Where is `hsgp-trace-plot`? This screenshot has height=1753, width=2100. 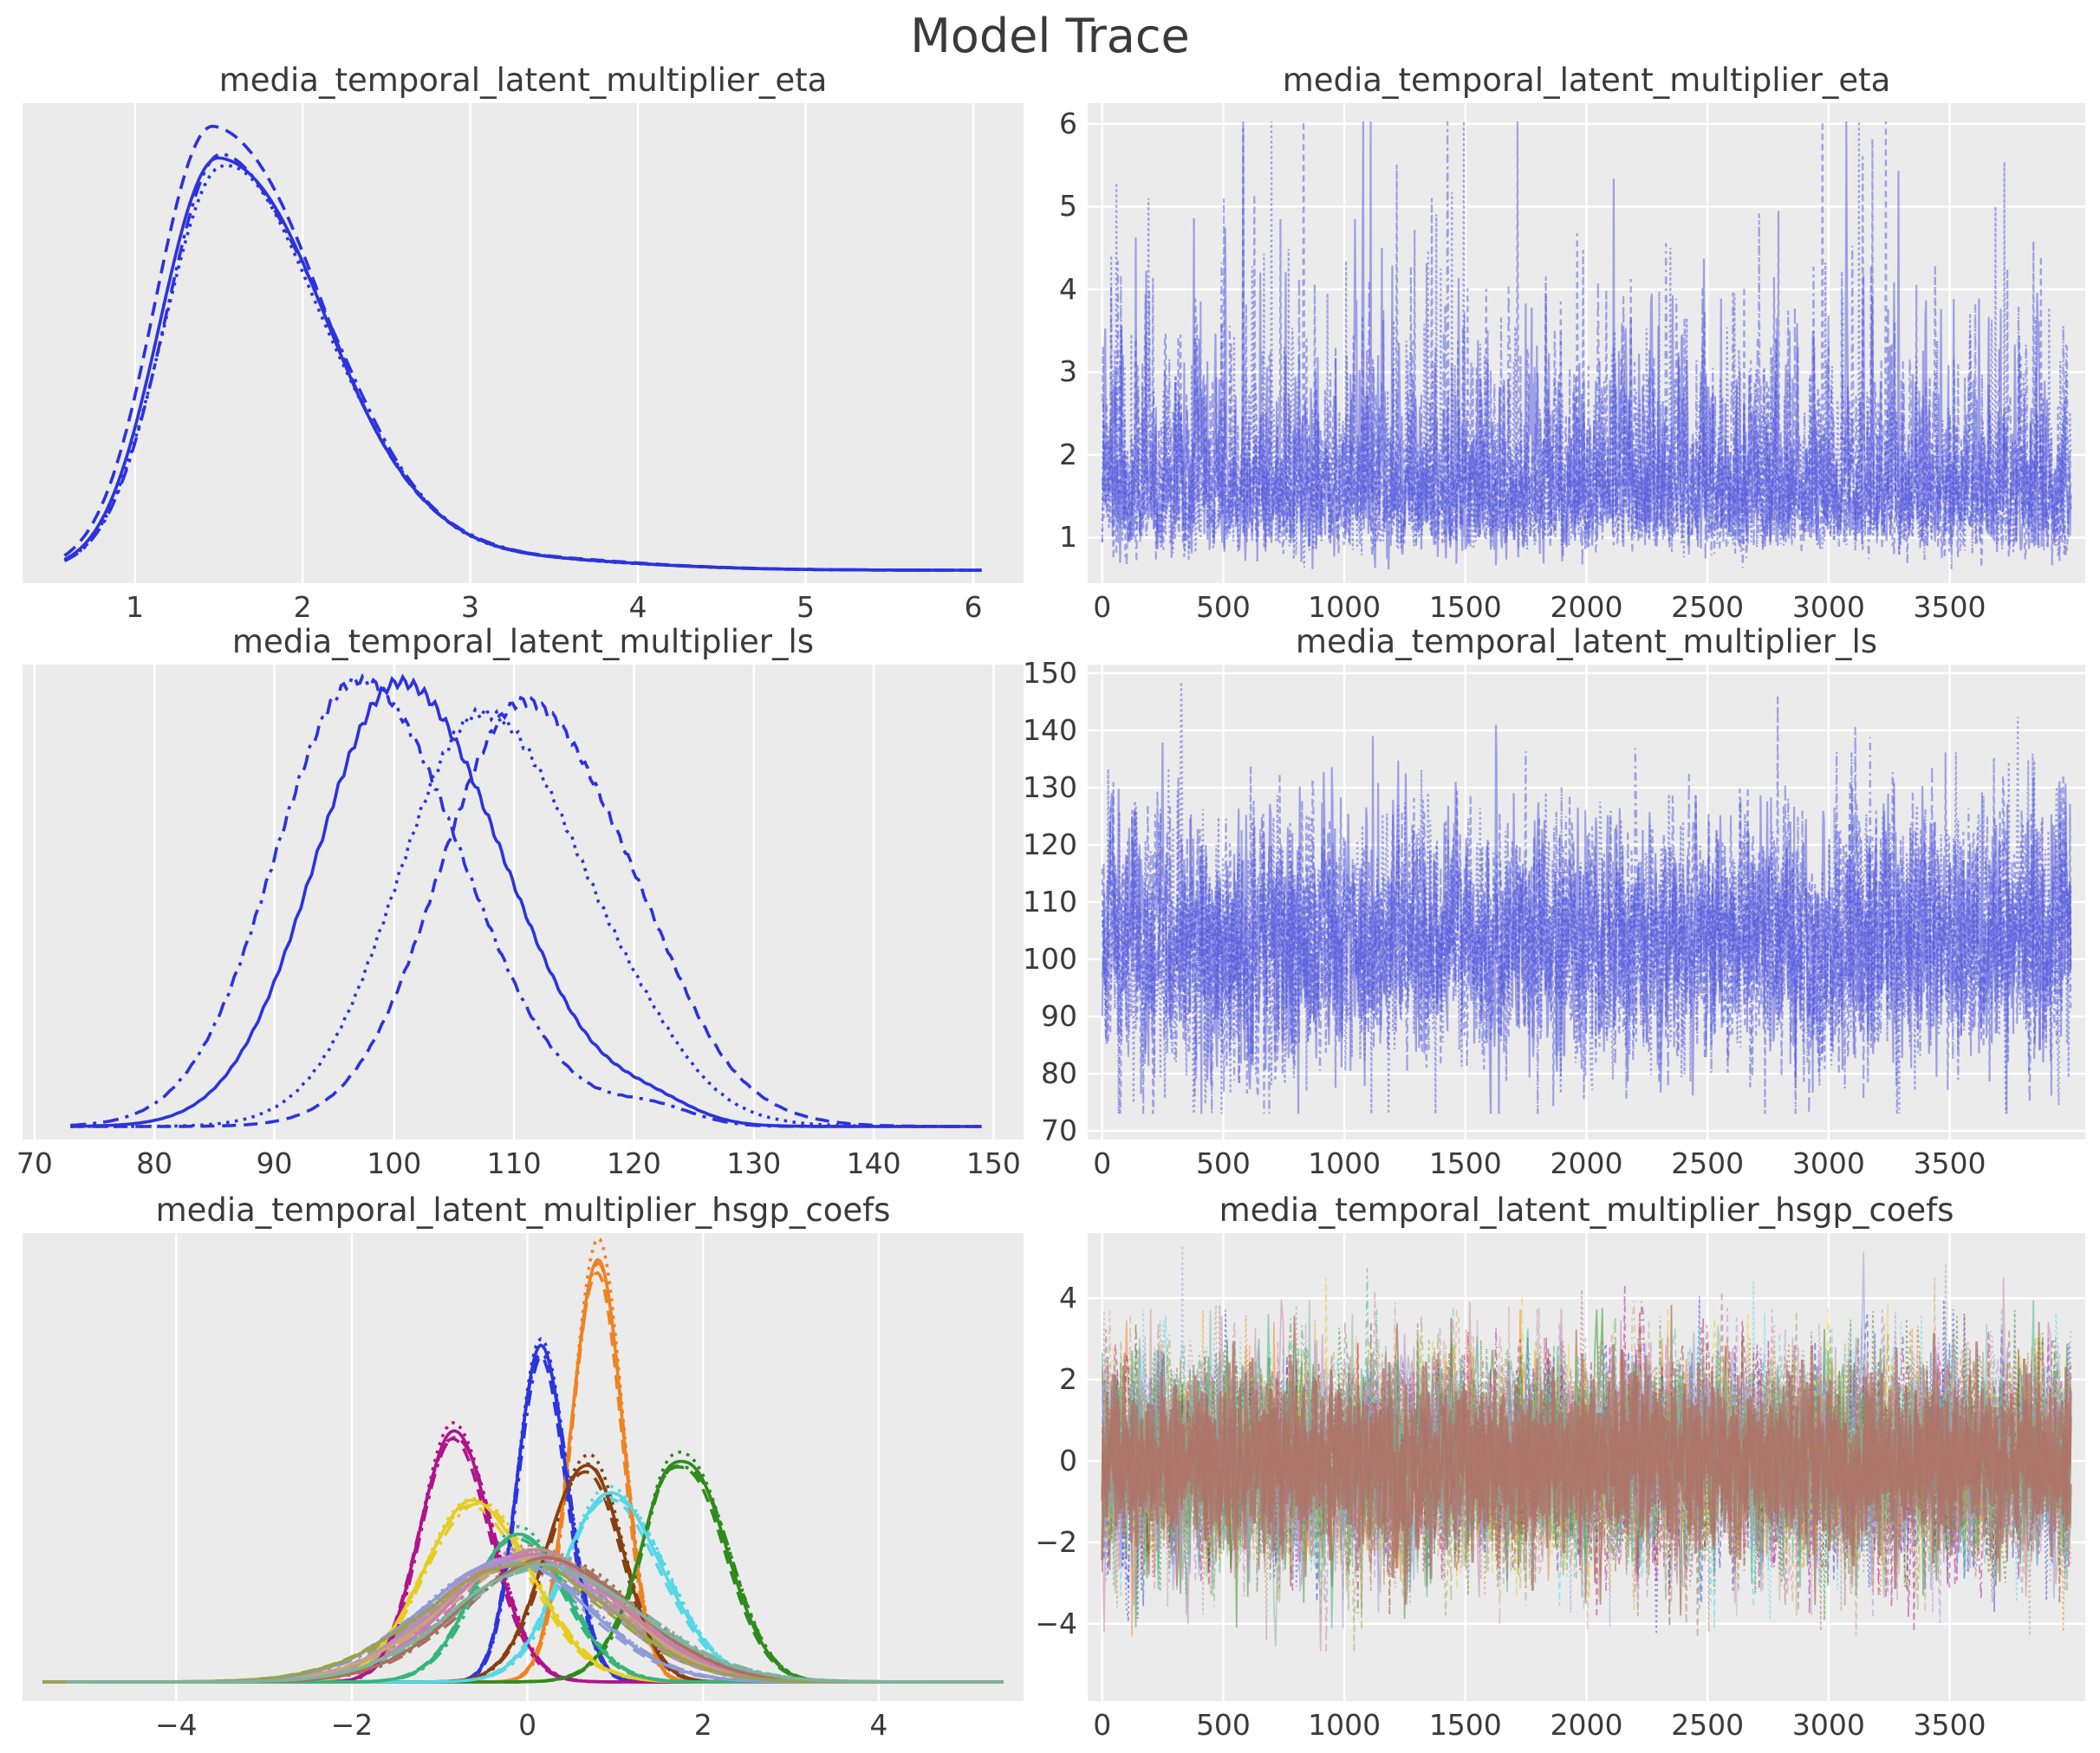 hsgp-trace-plot is located at coordinates (1586, 1467).